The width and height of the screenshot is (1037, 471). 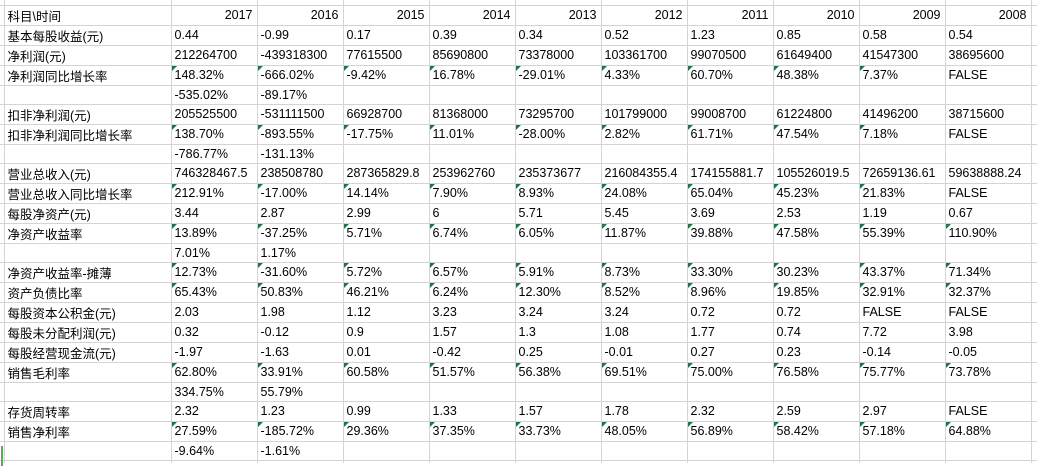 I want to click on value-cell: 1.78, so click(x=644, y=411).